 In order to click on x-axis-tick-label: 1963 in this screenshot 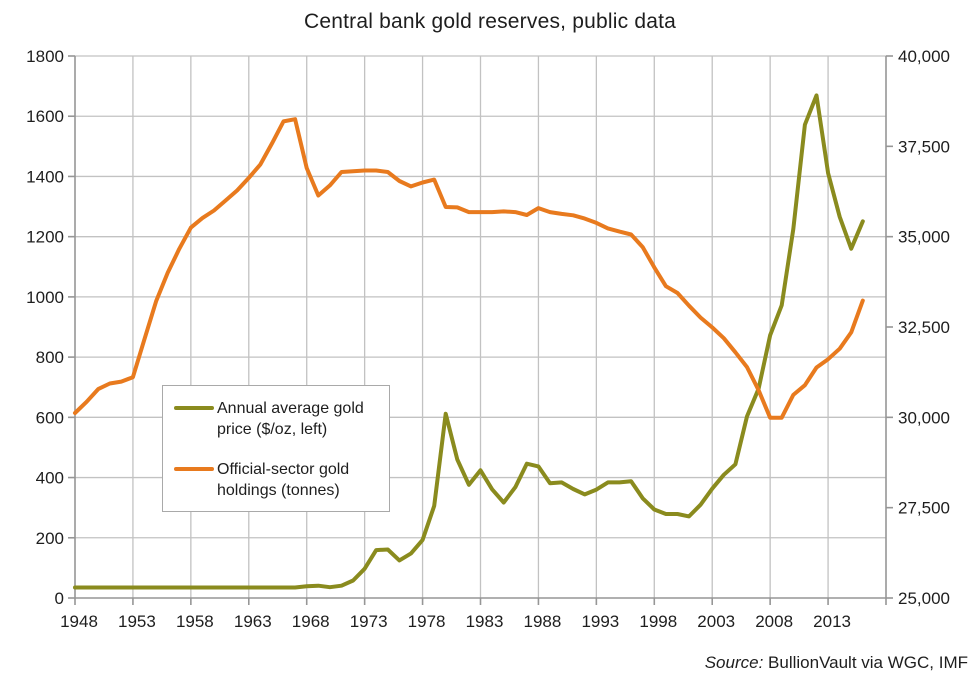, I will do `click(253, 621)`.